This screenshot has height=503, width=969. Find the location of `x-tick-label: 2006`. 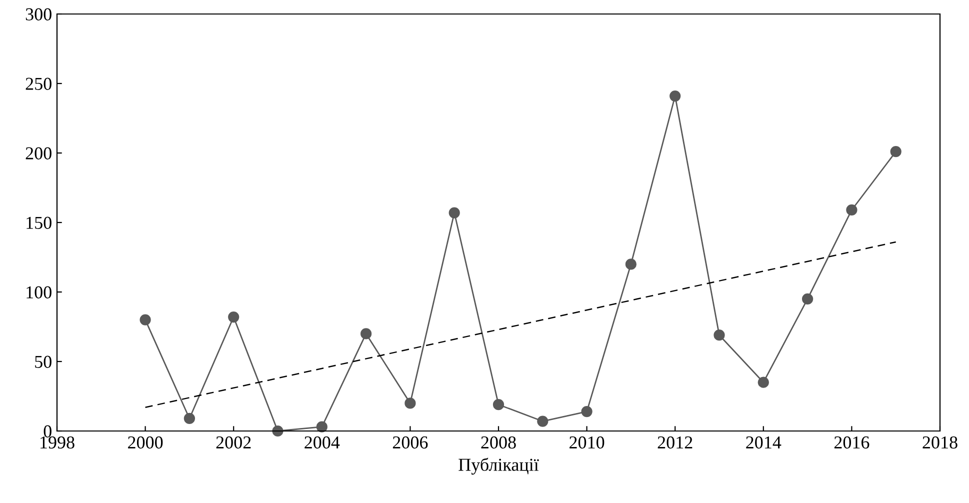

x-tick-label: 2006 is located at coordinates (410, 442).